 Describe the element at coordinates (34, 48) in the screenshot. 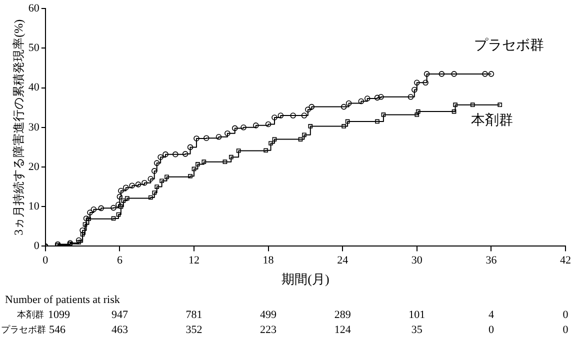

I see `y-tick-label: 50` at that location.